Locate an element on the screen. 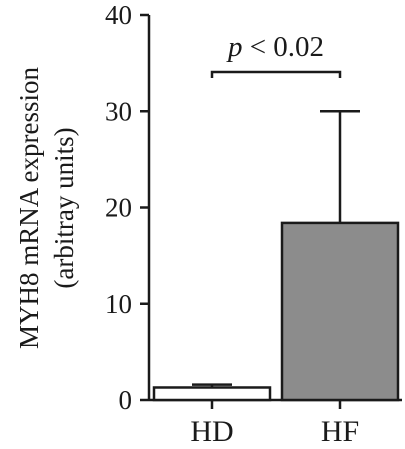 Image resolution: width=405 pixels, height=449 pixels. significance-label: p < 0.02 is located at coordinates (275, 47).